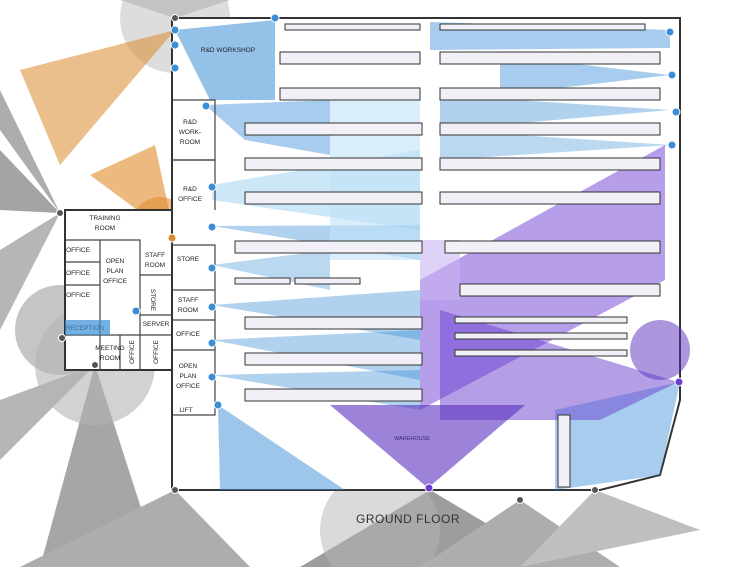  I want to click on reception-highlight, so click(87, 327).